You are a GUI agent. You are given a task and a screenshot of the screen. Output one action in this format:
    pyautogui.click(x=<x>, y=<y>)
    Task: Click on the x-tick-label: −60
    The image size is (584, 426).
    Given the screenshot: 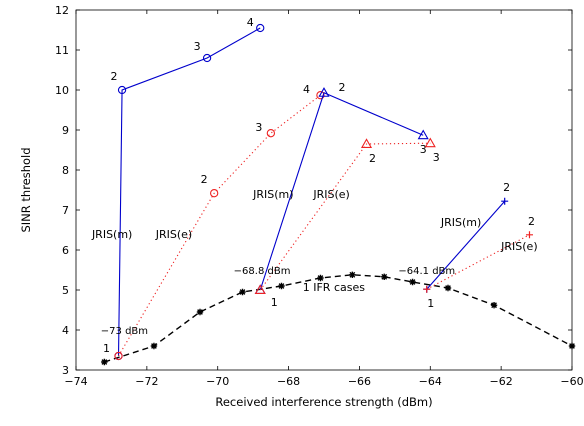 What is the action you would take?
    pyautogui.click(x=571, y=381)
    